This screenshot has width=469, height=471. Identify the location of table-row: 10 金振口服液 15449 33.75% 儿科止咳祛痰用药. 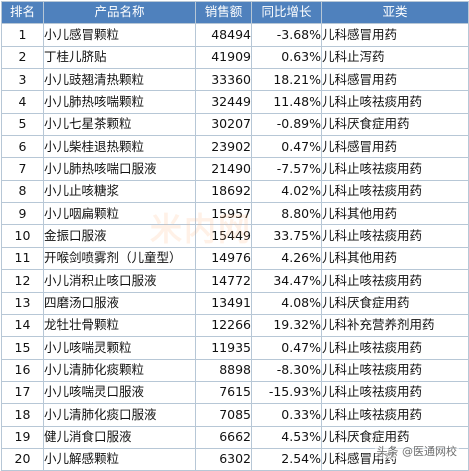
(235, 236).